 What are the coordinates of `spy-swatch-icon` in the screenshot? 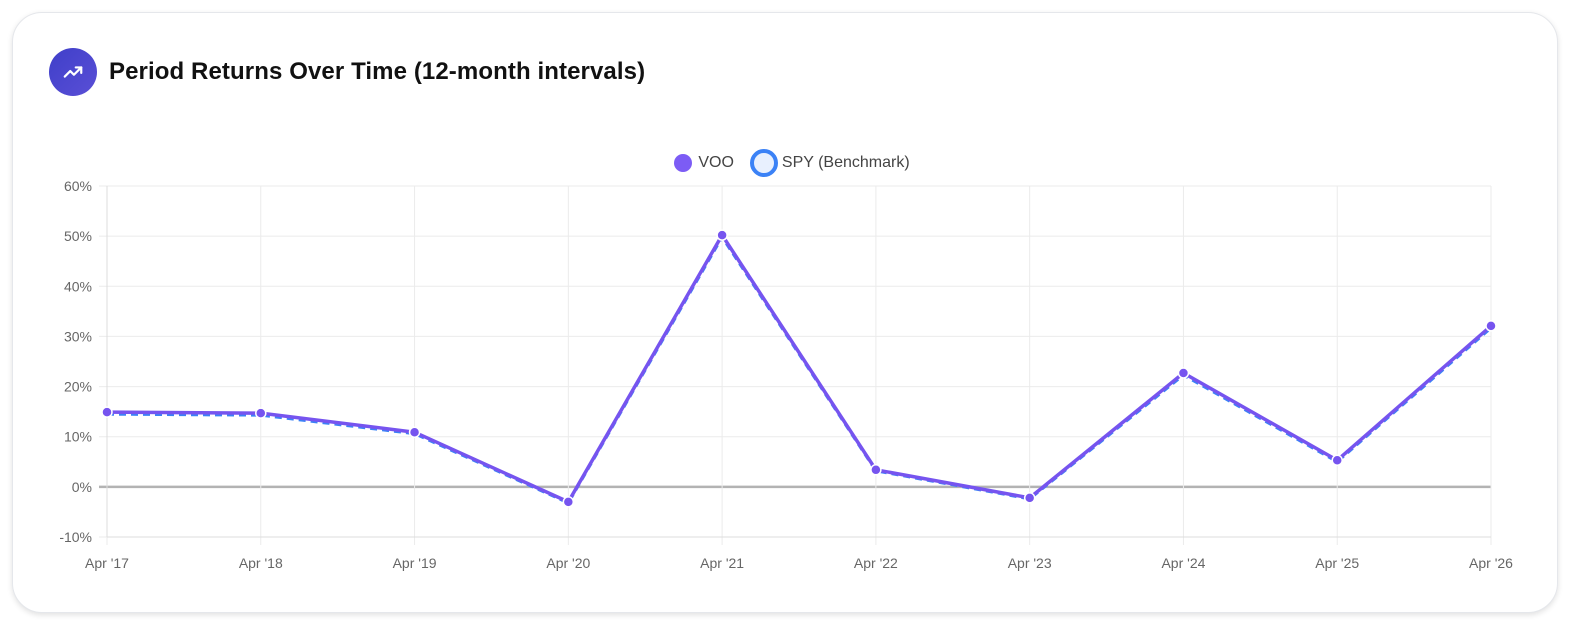 It's located at (763, 163).